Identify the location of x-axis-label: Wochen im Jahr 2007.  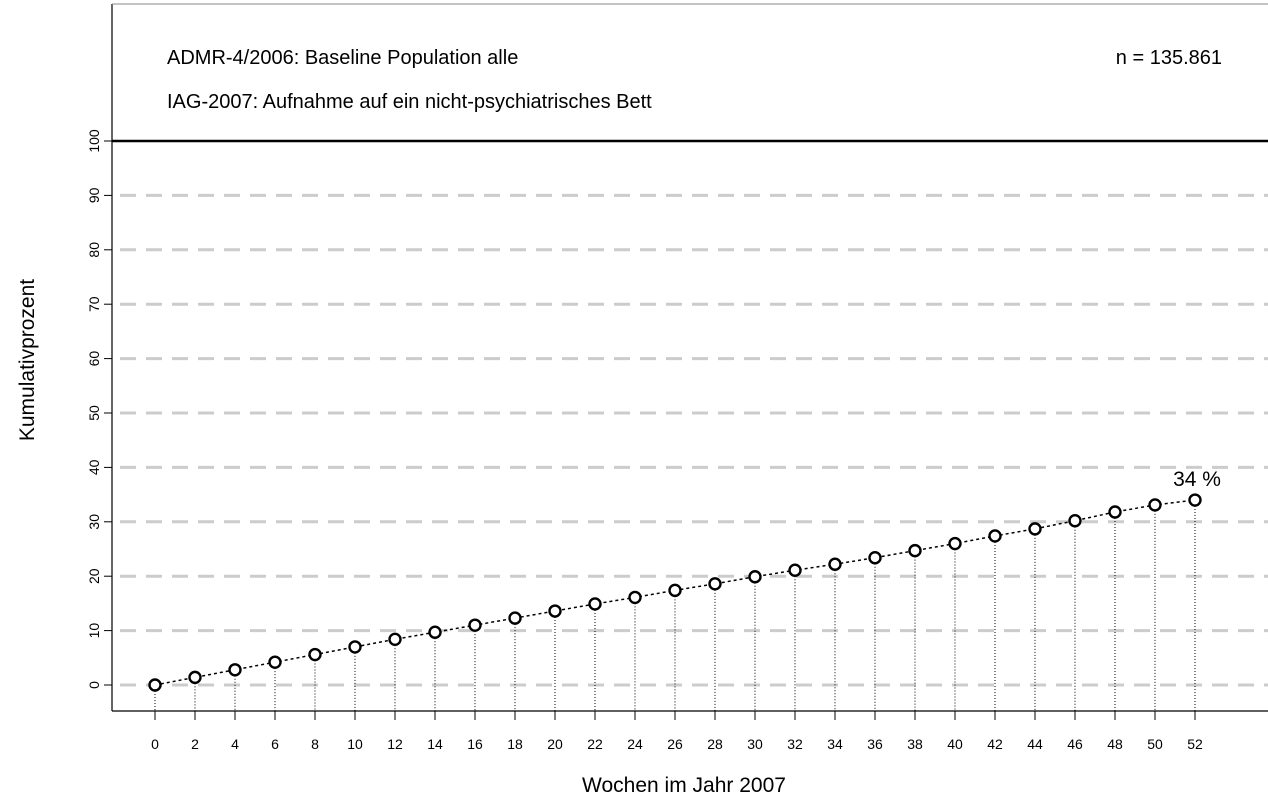
(684, 785).